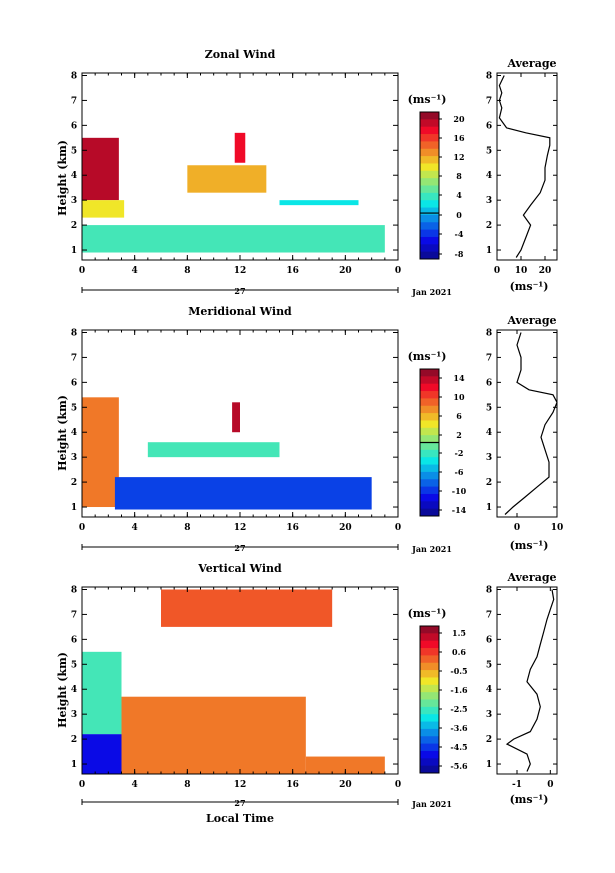 The width and height of the screenshot is (615, 873). I want to click on colorbar-tick-label: 14, so click(459, 378).